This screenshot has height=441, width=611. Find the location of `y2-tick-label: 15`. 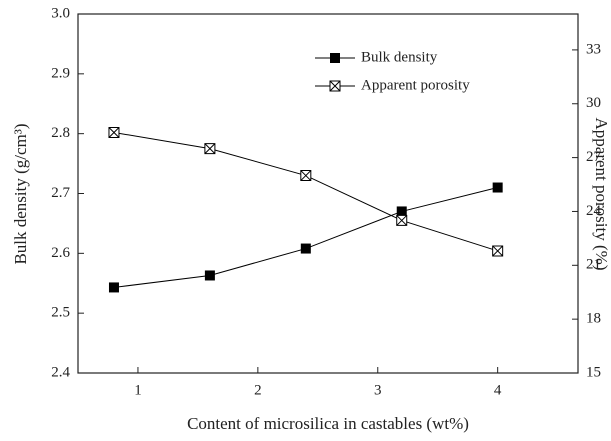

y2-tick-label: 15 is located at coordinates (593, 372).